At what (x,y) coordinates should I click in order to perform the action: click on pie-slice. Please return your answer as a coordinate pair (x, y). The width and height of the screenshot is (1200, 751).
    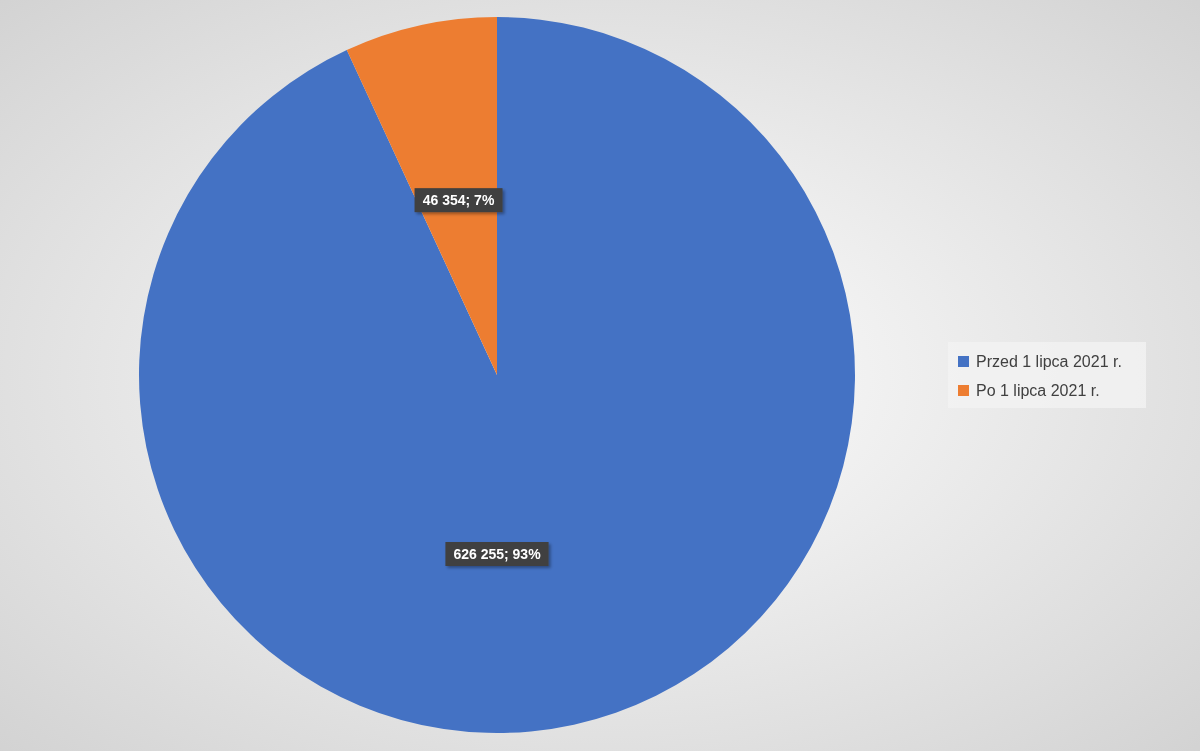
    Looking at the image, I should click on (421, 196).